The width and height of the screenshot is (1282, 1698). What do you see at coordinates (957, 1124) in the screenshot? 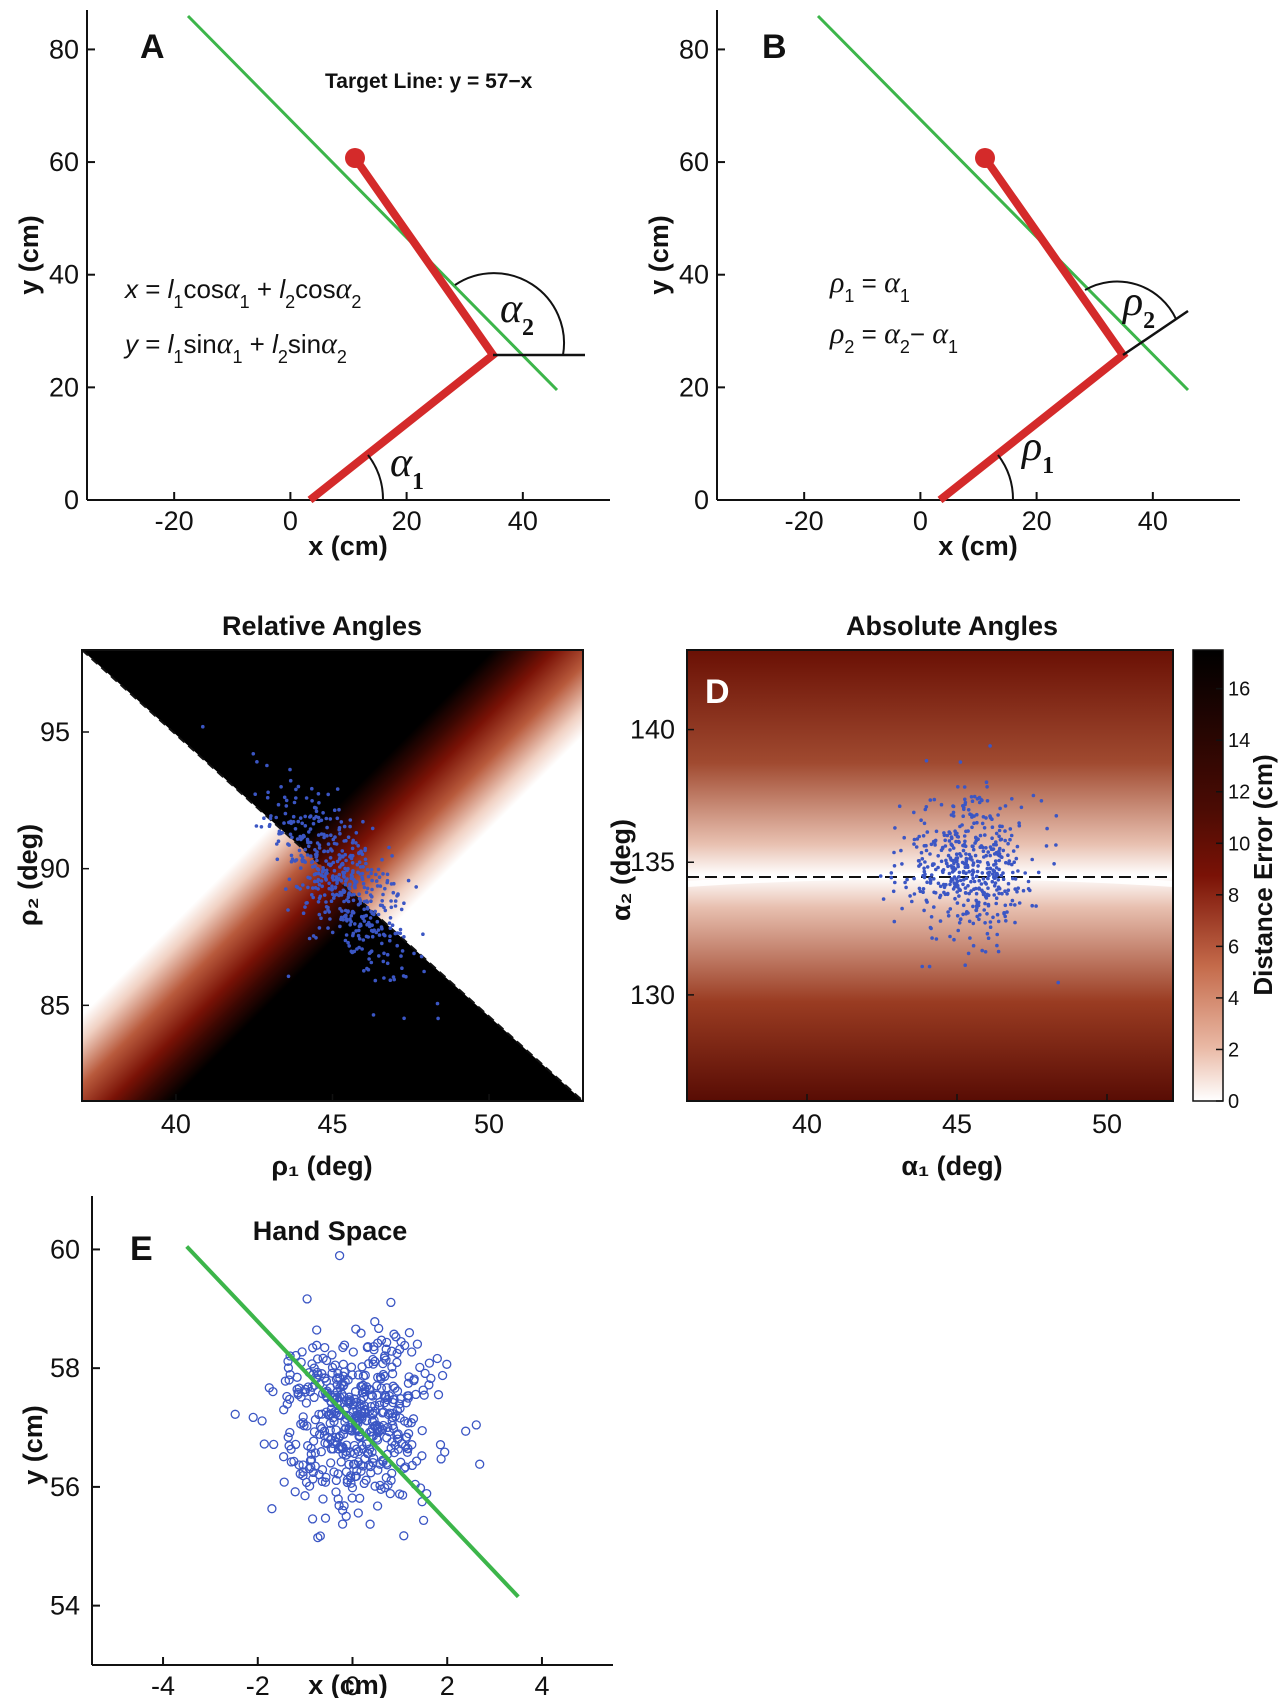
I see `panel-d-x-tick-label: 45` at bounding box center [957, 1124].